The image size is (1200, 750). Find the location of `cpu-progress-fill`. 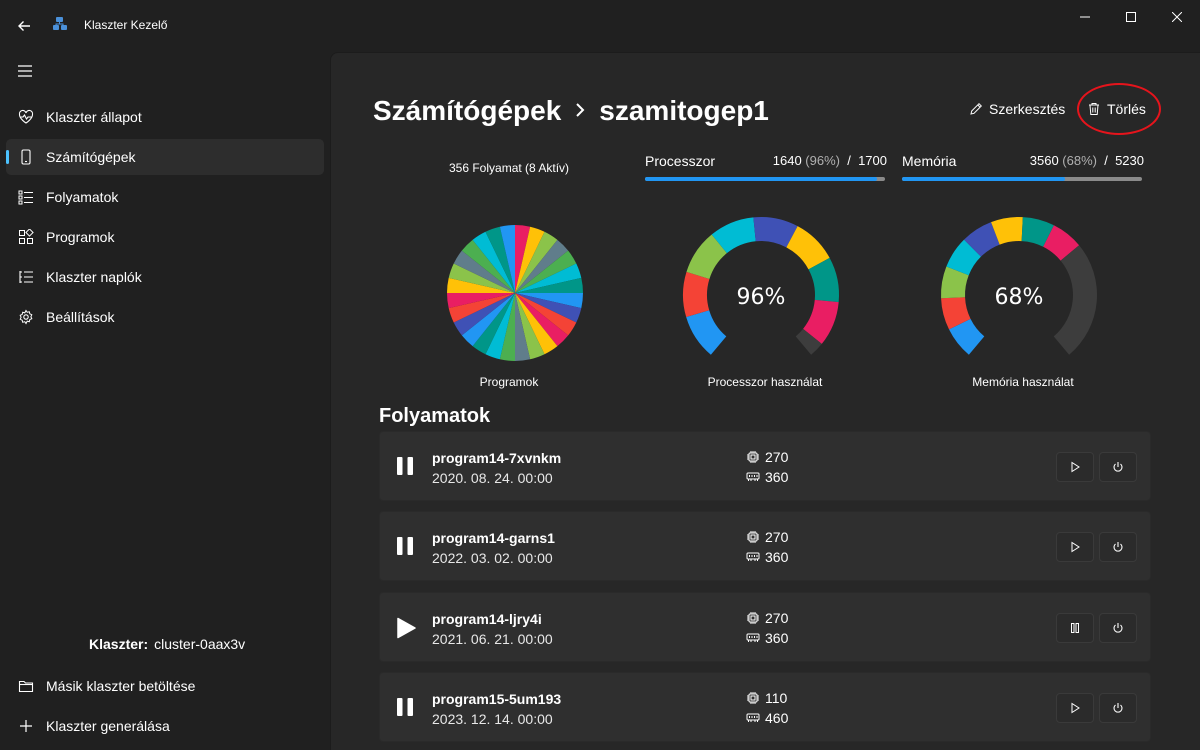

cpu-progress-fill is located at coordinates (761, 179).